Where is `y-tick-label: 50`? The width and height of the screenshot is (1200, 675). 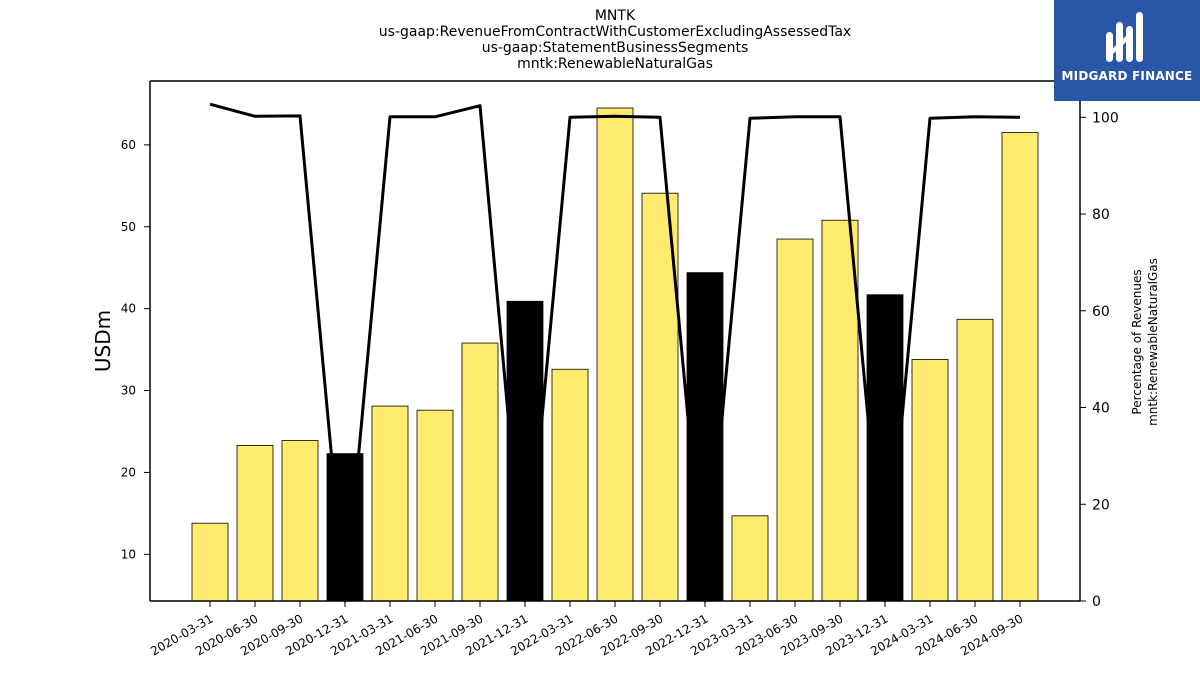
y-tick-label: 50 is located at coordinates (128, 227).